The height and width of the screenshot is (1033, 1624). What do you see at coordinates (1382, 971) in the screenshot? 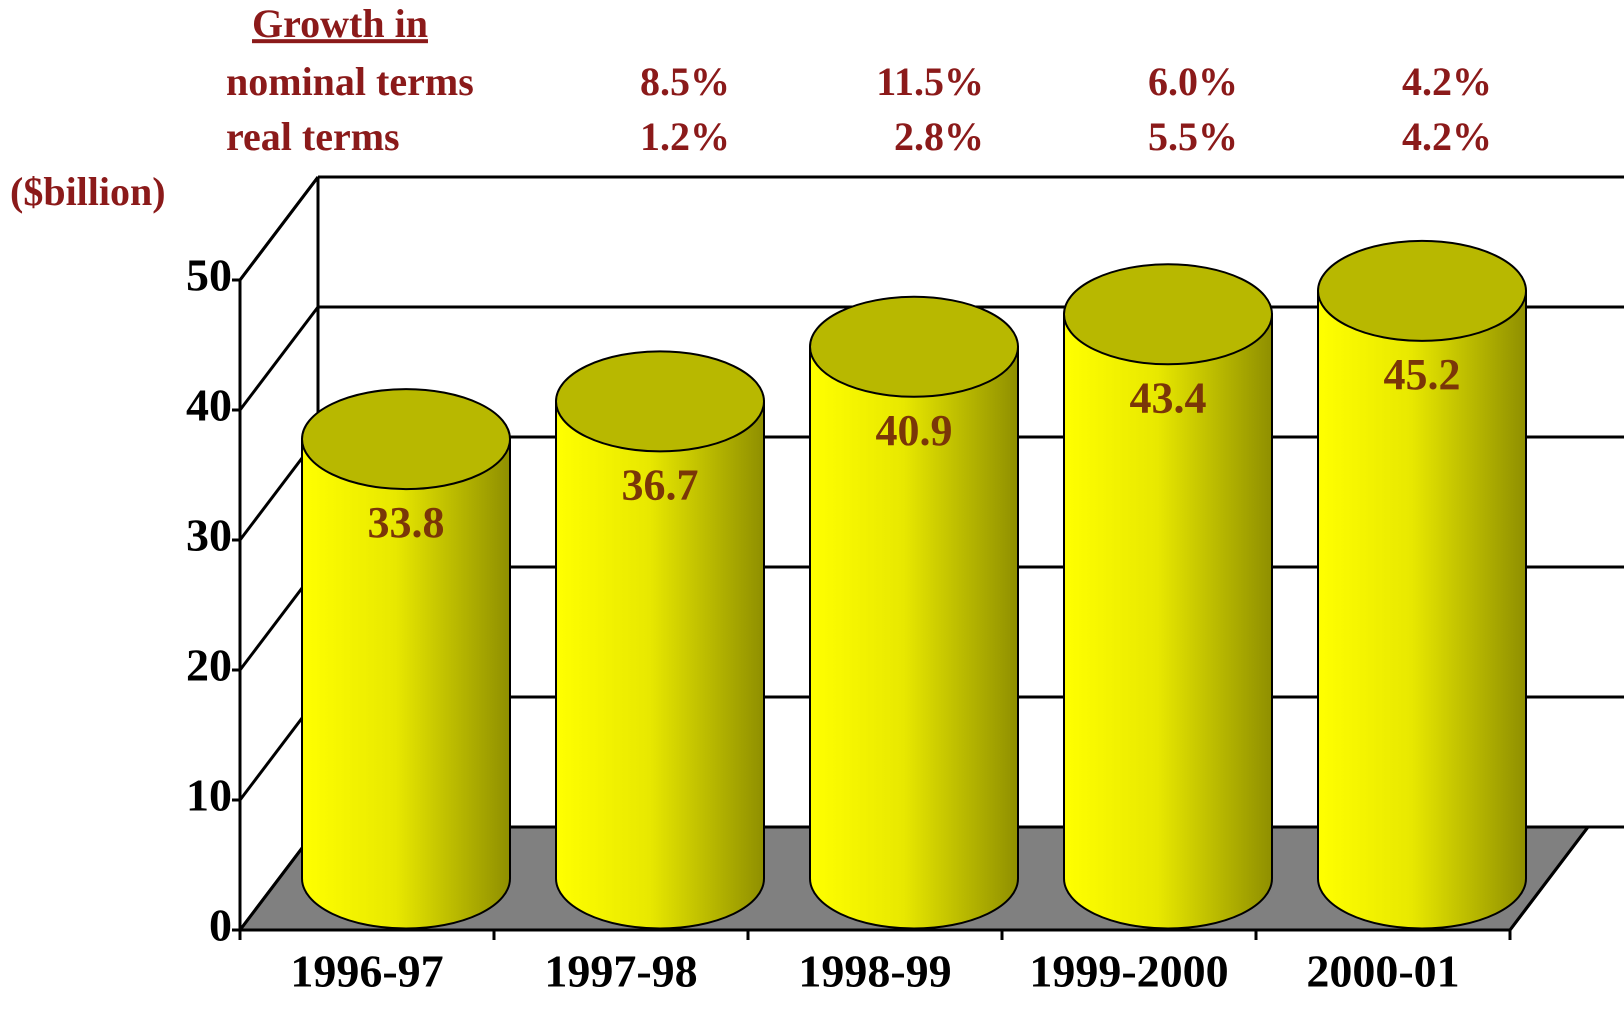
I see `x-tick-label: 2000-01` at bounding box center [1382, 971].